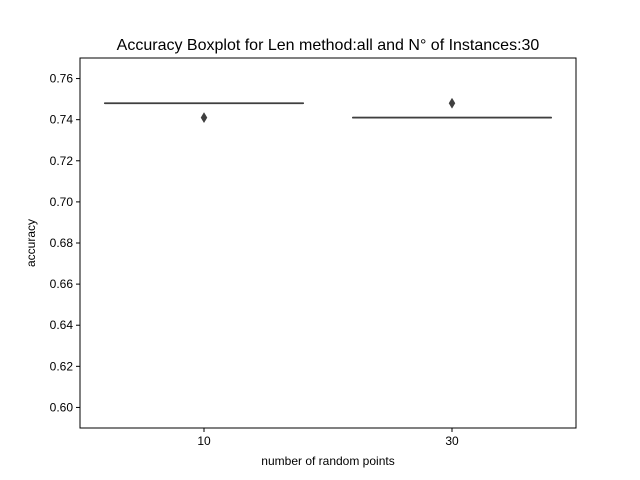 This screenshot has width=640, height=480. What do you see at coordinates (204, 441) in the screenshot?
I see `x-tick-label: 10` at bounding box center [204, 441].